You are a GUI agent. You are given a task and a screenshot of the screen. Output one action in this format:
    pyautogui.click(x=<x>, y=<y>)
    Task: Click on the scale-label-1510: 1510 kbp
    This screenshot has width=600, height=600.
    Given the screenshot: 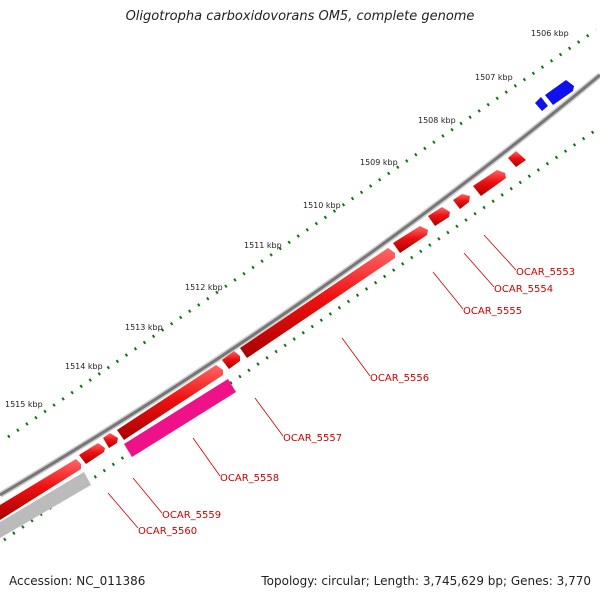 What is the action you would take?
    pyautogui.click(x=322, y=205)
    